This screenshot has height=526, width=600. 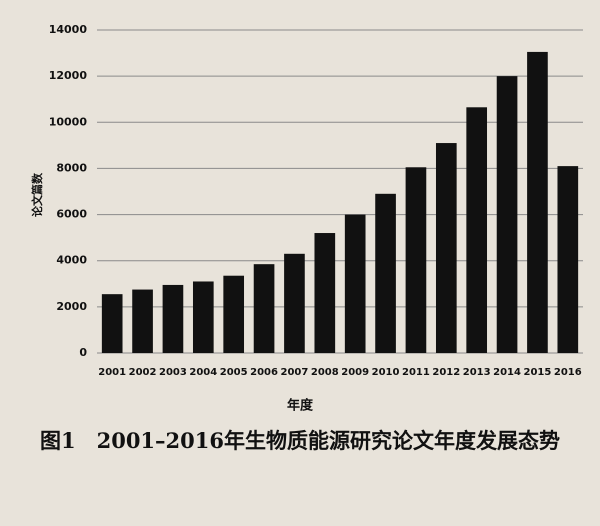 What do you see at coordinates (37, 194) in the screenshot?
I see `y-axis-label: 论文篇数` at bounding box center [37, 194].